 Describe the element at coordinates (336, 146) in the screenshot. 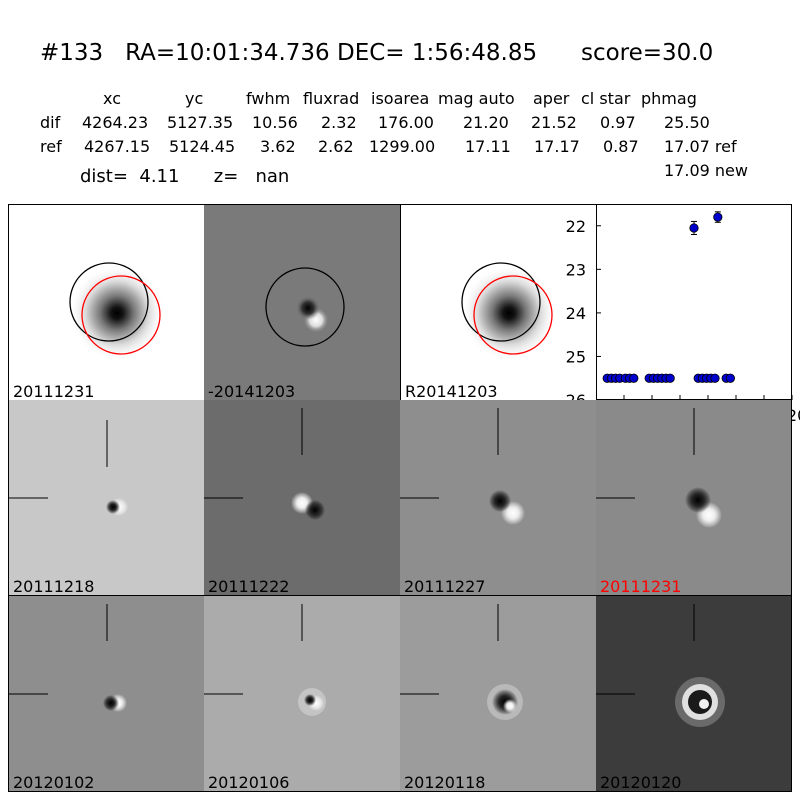

I see `ref-fluxrad: 2.62` at that location.